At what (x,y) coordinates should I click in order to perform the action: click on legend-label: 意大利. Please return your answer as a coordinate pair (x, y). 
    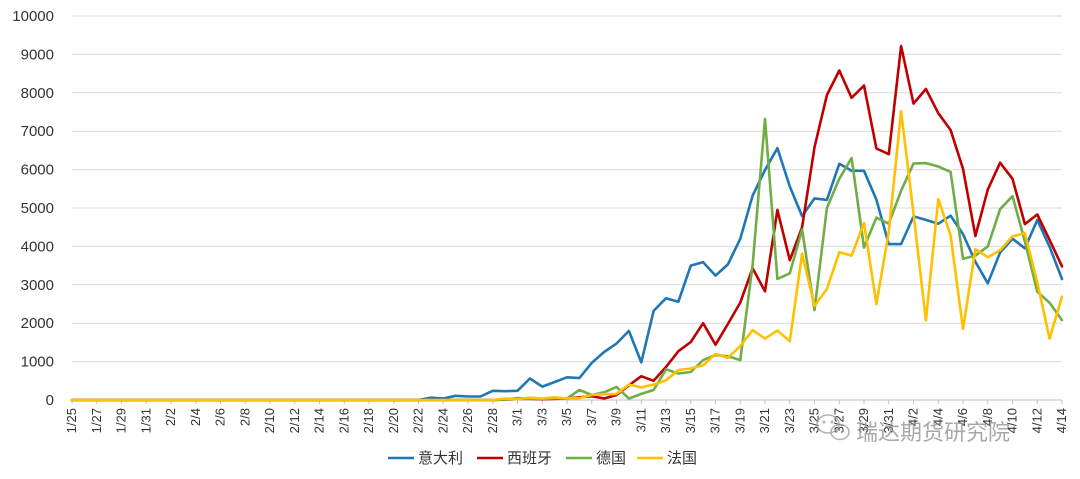
    Looking at the image, I should click on (440, 458).